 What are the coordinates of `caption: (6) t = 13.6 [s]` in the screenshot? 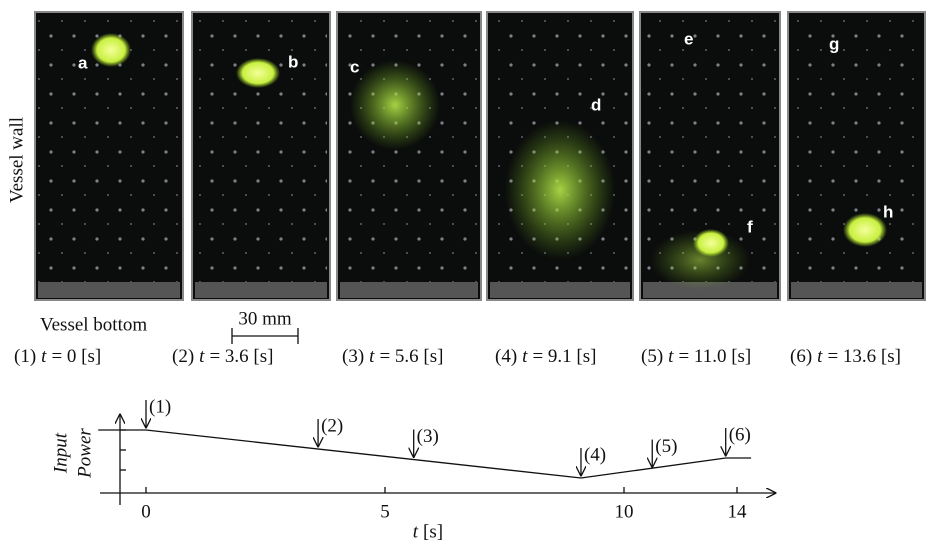 It's located at (845, 356).